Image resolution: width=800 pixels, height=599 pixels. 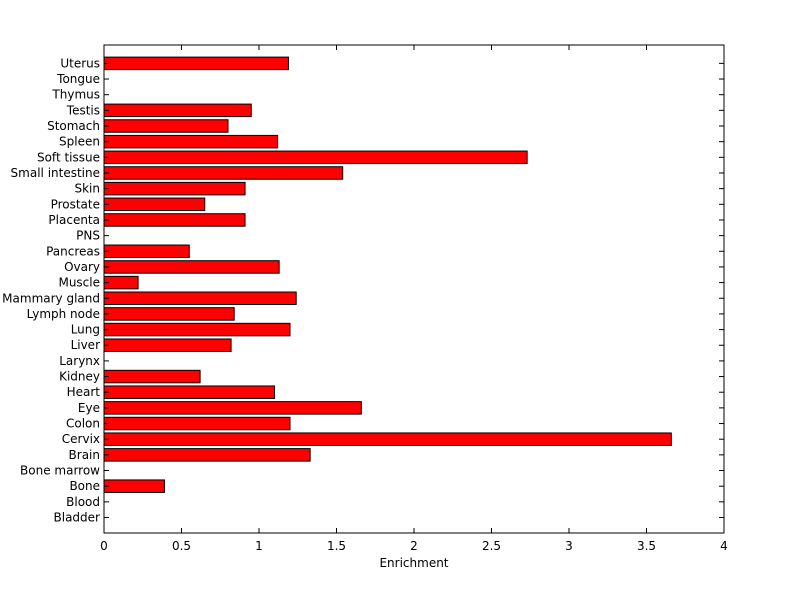 What do you see at coordinates (200, 298) in the screenshot?
I see `bar-mammary-gland` at bounding box center [200, 298].